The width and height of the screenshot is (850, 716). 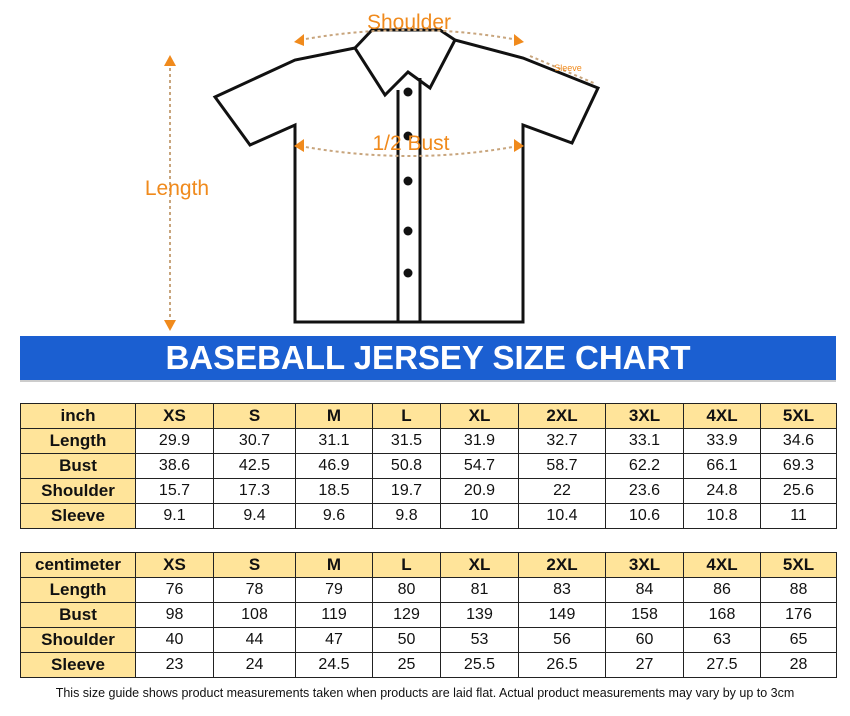 What do you see at coordinates (334, 615) in the screenshot?
I see `table-cell: 119` at bounding box center [334, 615].